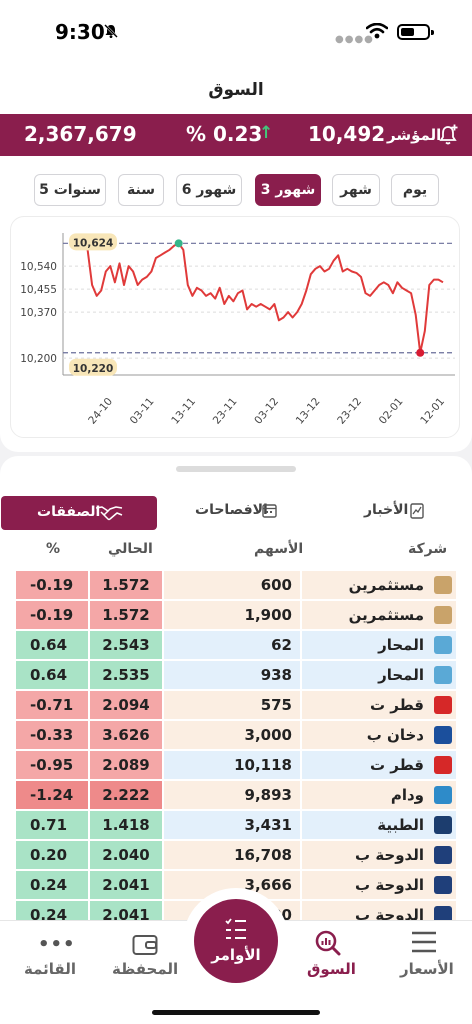  I want to click on company-name: قطر ت, so click(396, 705).